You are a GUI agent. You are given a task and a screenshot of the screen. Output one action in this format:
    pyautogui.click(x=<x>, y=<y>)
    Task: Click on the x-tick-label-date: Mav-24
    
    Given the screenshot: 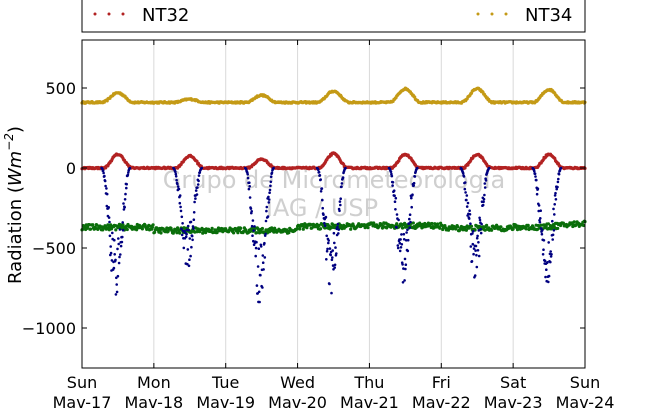 What is the action you would take?
    pyautogui.click(x=585, y=401)
    